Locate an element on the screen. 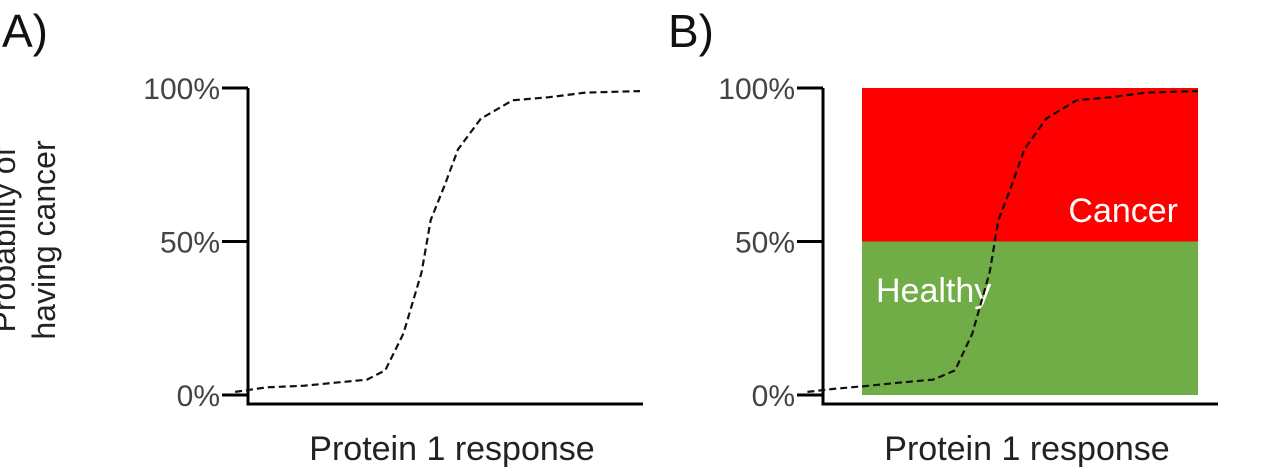  panel-b-region-label-cancer: Cancer is located at coordinates (1123, 211).